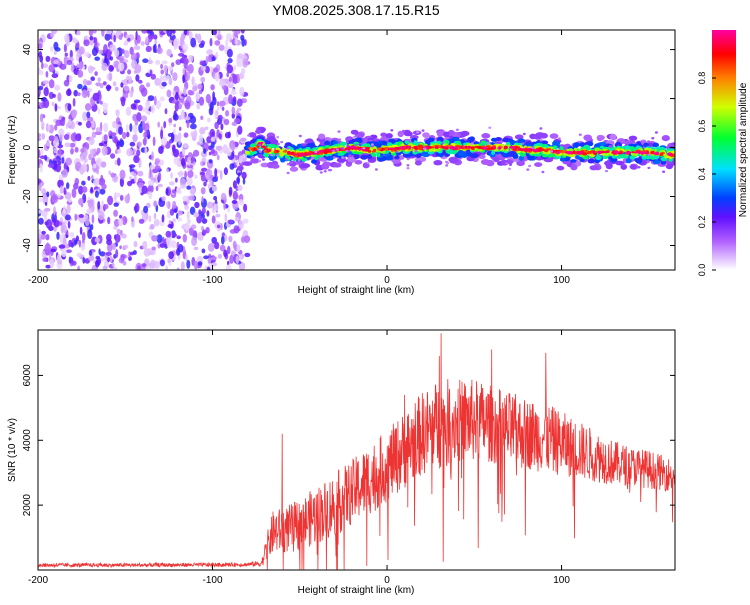  What do you see at coordinates (356, 290) in the screenshot?
I see `heatmap-x-label: Height of straight line (km)` at bounding box center [356, 290].